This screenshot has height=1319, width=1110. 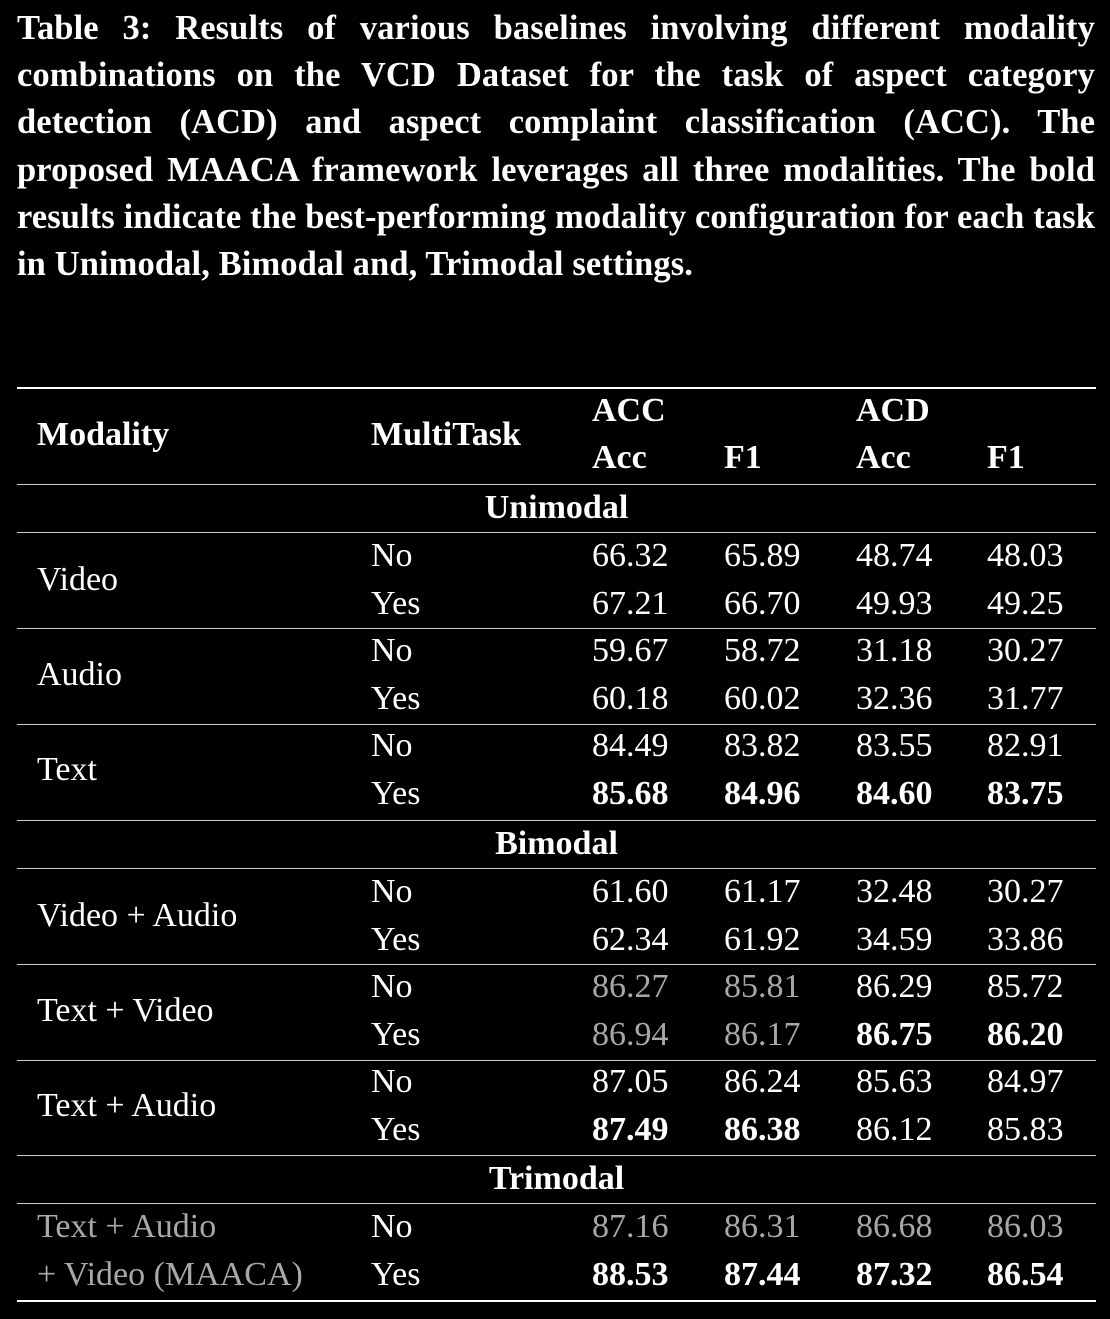 What do you see at coordinates (1025, 1034) in the screenshot?
I see `data-cell: 86.20` at bounding box center [1025, 1034].